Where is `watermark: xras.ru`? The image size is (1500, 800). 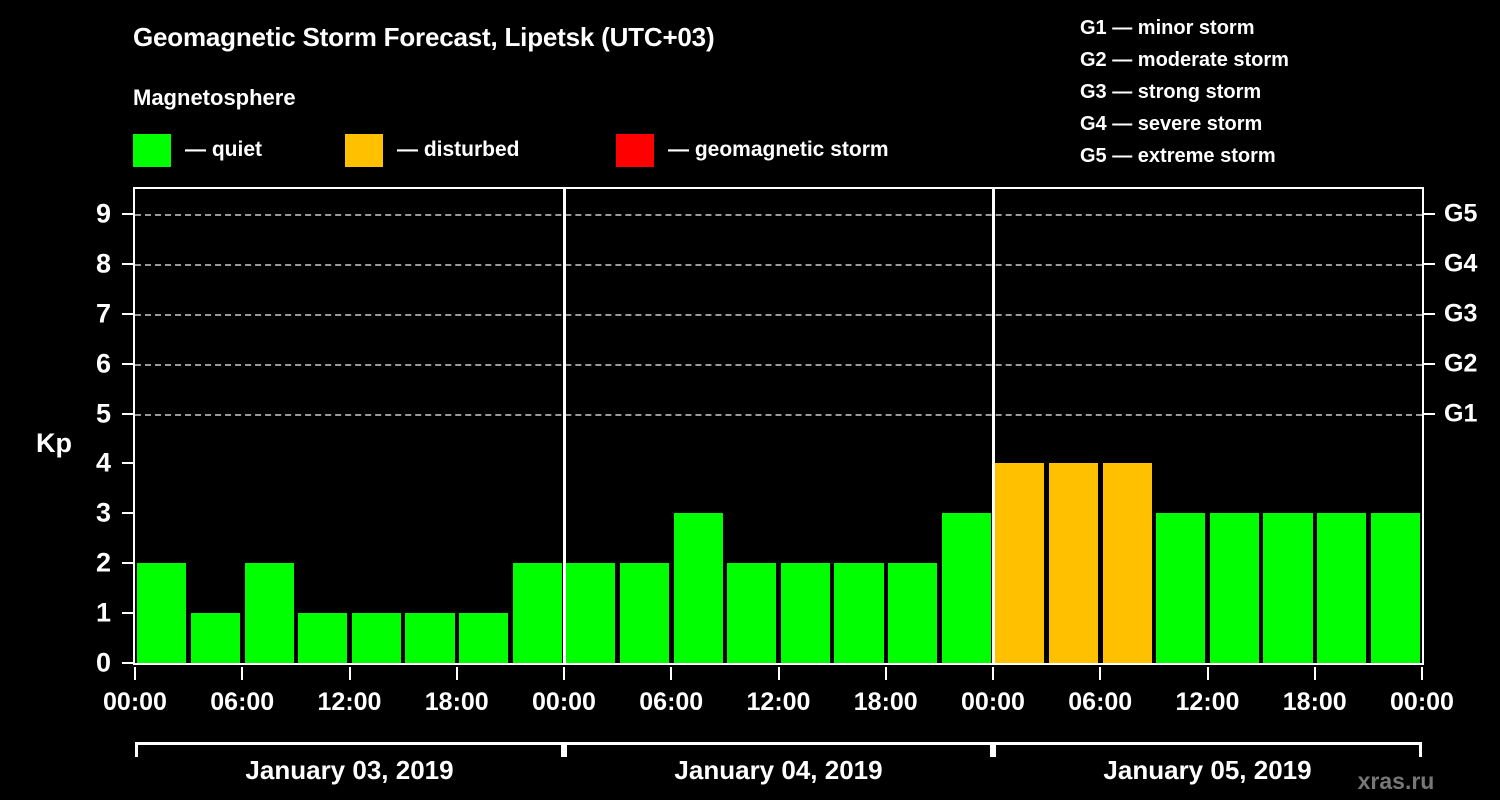
watermark: xras.ru is located at coordinates (1396, 781).